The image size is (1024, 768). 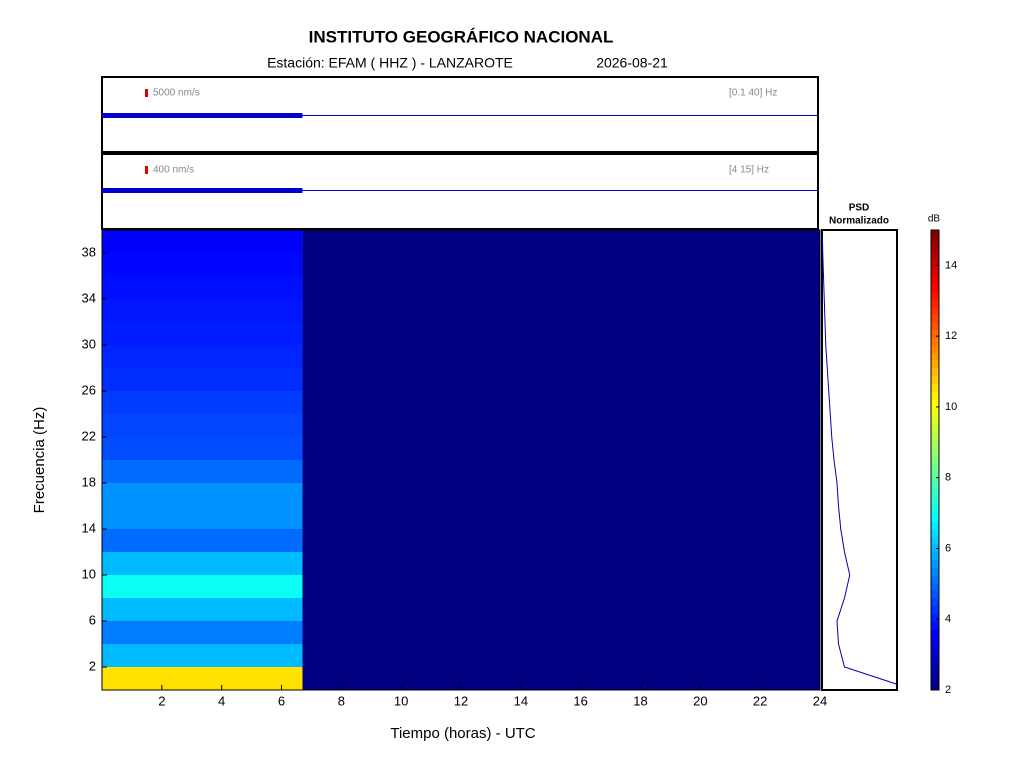 I want to click on scale-bar, so click(x=146, y=93).